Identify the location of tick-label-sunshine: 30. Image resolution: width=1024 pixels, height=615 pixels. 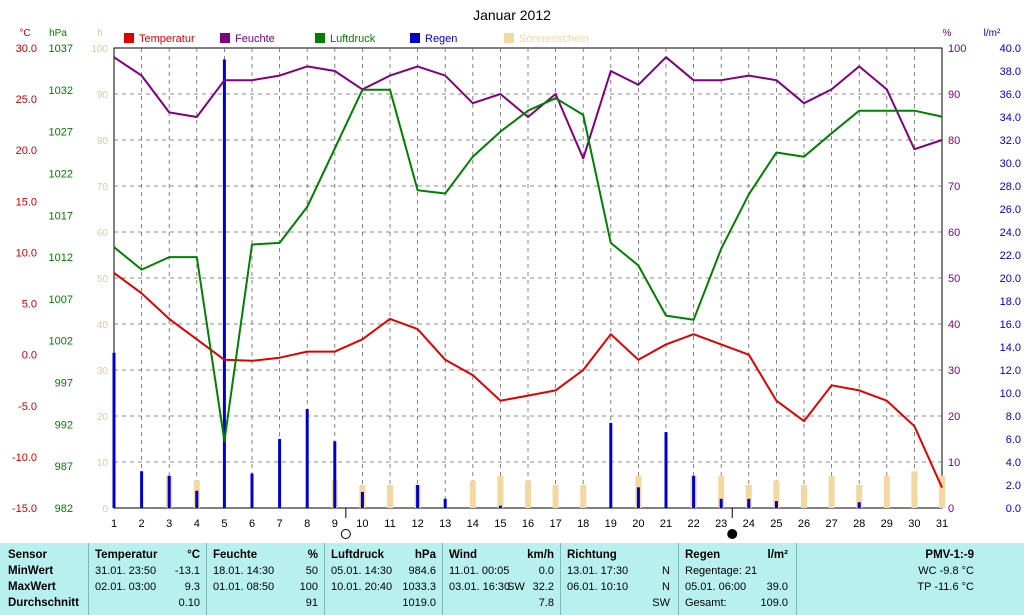
(103, 371).